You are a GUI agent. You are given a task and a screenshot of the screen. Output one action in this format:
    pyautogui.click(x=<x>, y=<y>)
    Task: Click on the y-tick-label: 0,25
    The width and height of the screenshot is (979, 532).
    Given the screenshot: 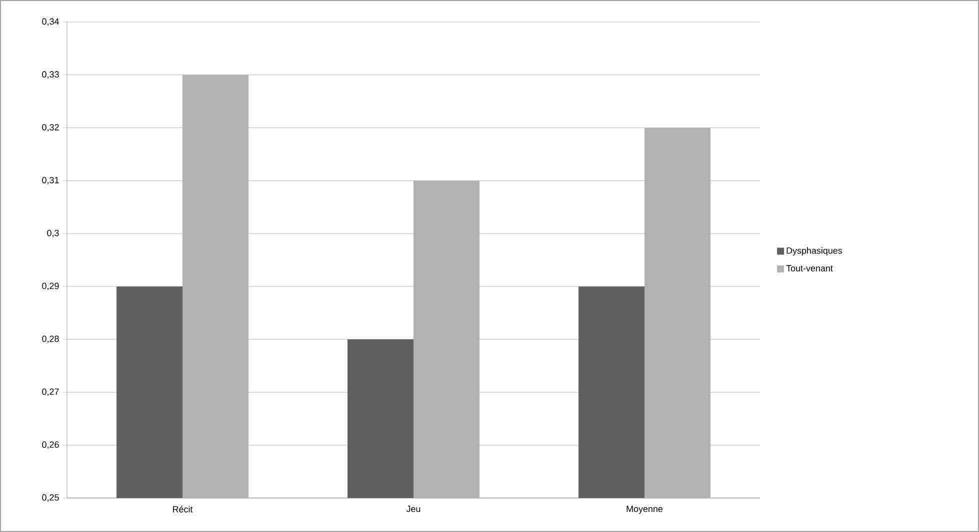 What is the action you would take?
    pyautogui.click(x=50, y=498)
    